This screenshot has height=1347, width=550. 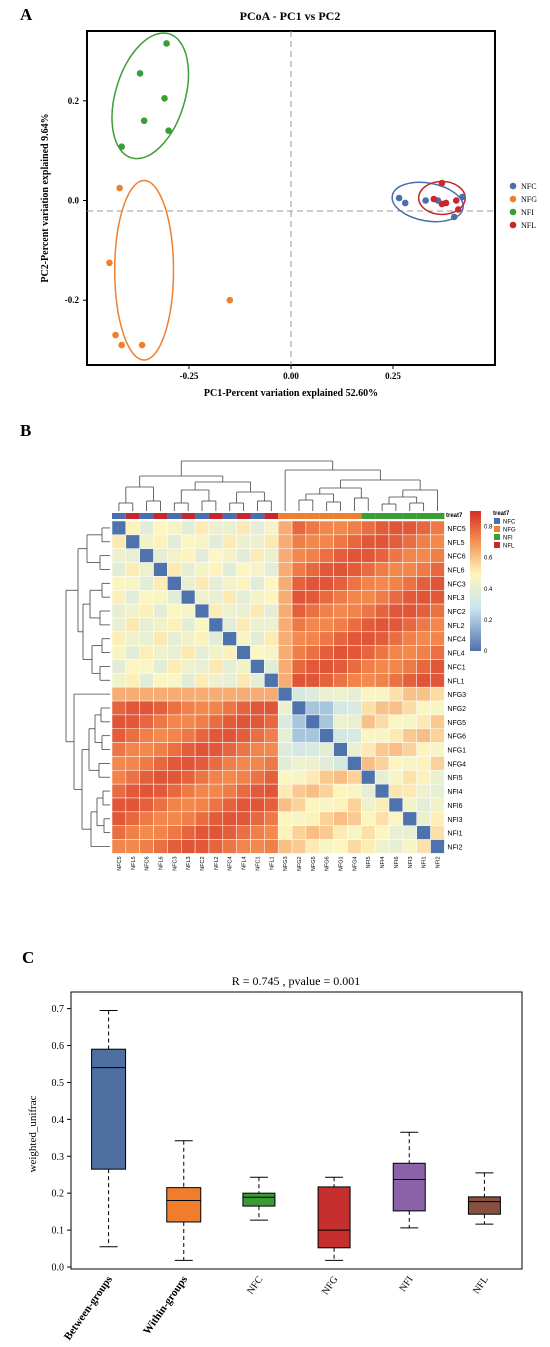 What do you see at coordinates (175, 863) in the screenshot?
I see `column-label: NFC3` at bounding box center [175, 863].